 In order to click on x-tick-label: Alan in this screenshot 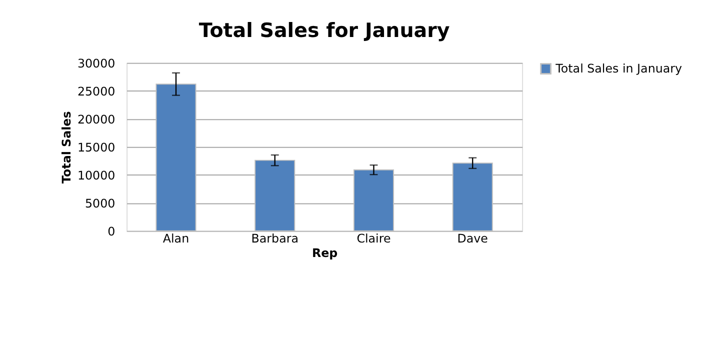, I will do `click(176, 238)`.